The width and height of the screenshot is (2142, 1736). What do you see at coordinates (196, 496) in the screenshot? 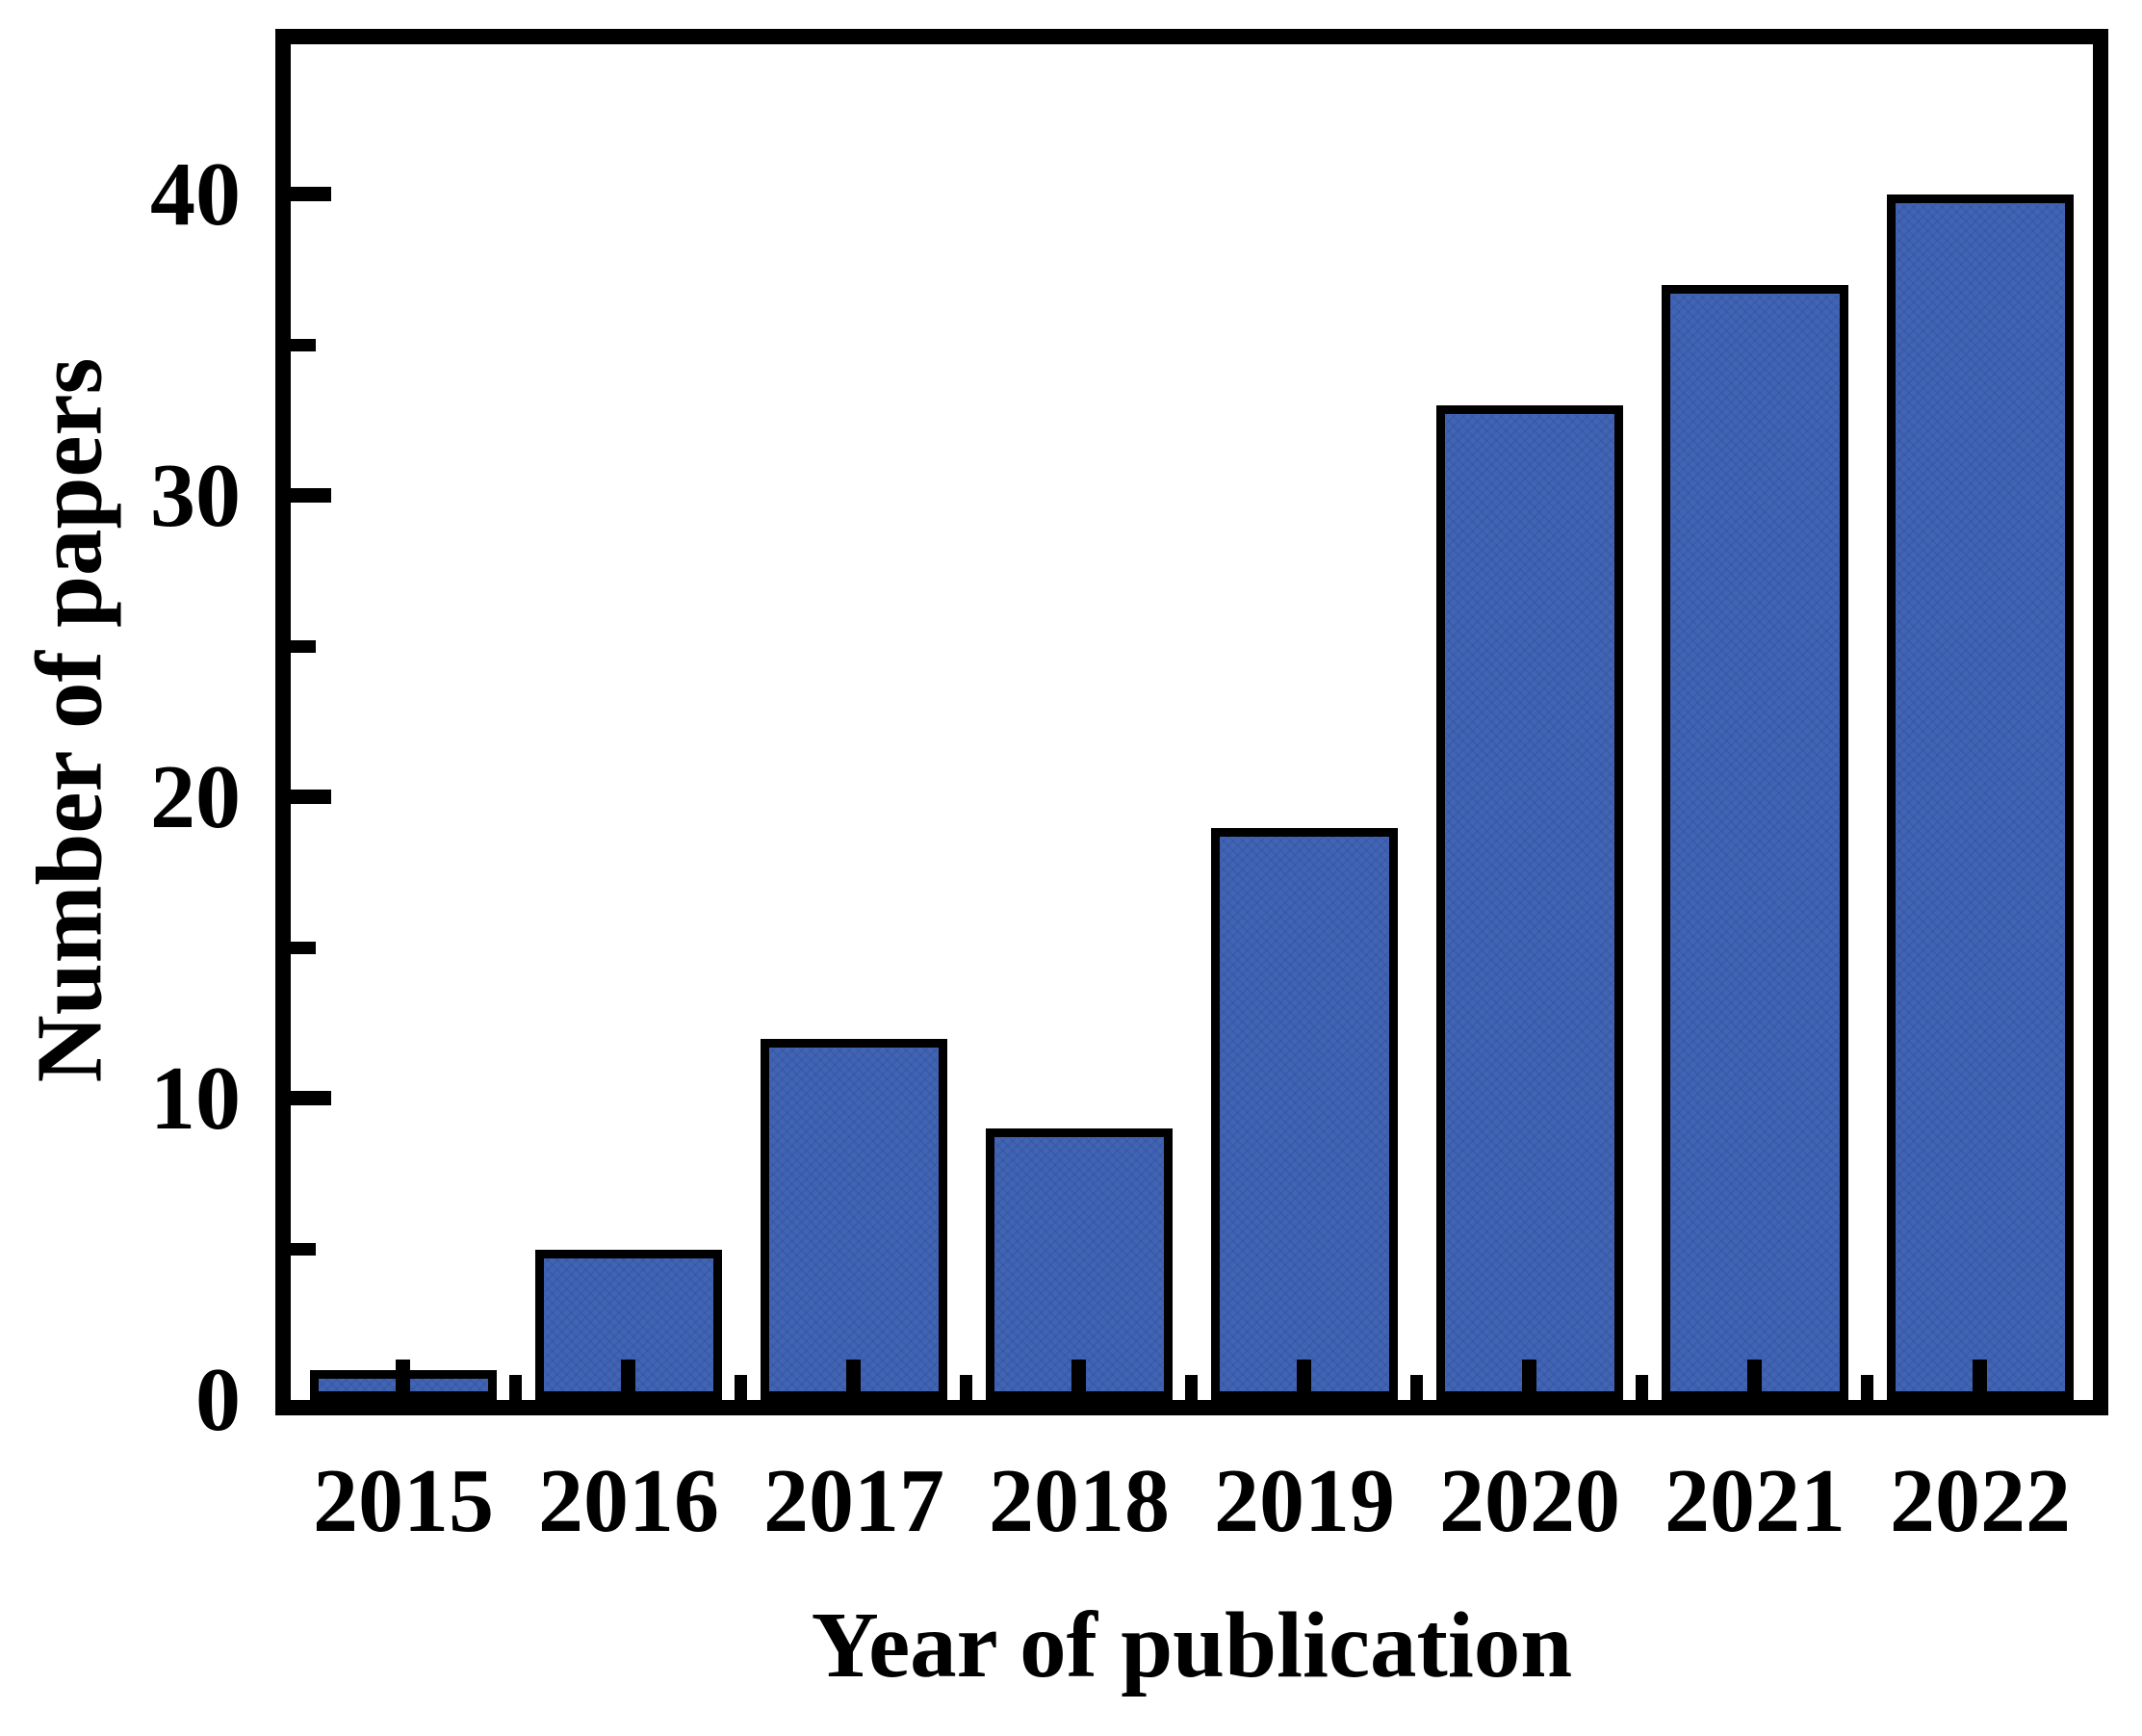
I see `y-tick-label: 30` at bounding box center [196, 496].